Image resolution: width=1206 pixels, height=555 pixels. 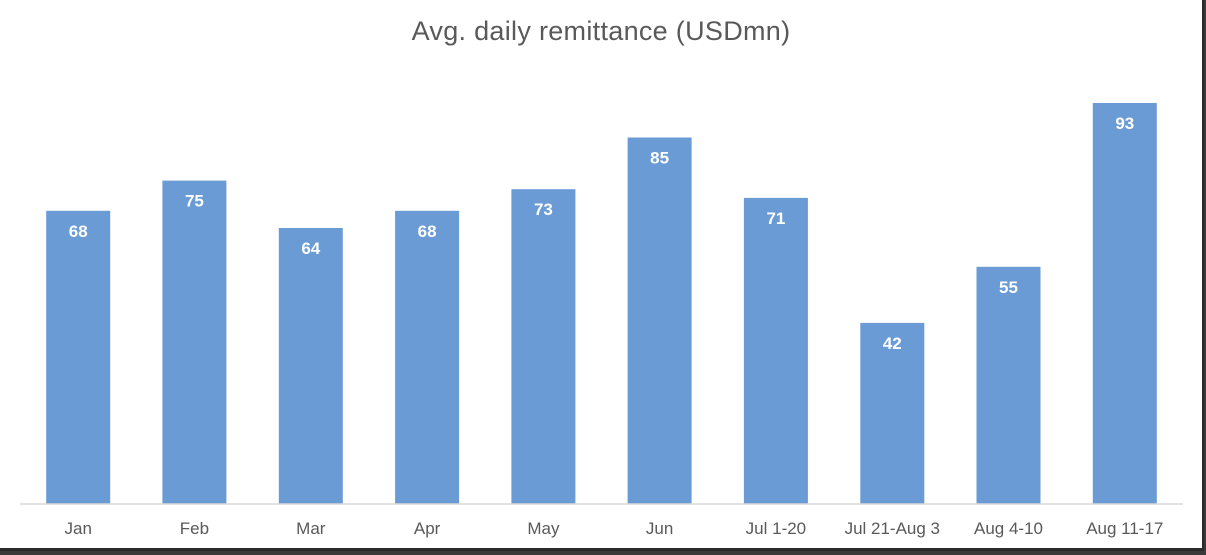 What do you see at coordinates (601, 31) in the screenshot?
I see `chart-title: Avg. daily remittance (USDmn)` at bounding box center [601, 31].